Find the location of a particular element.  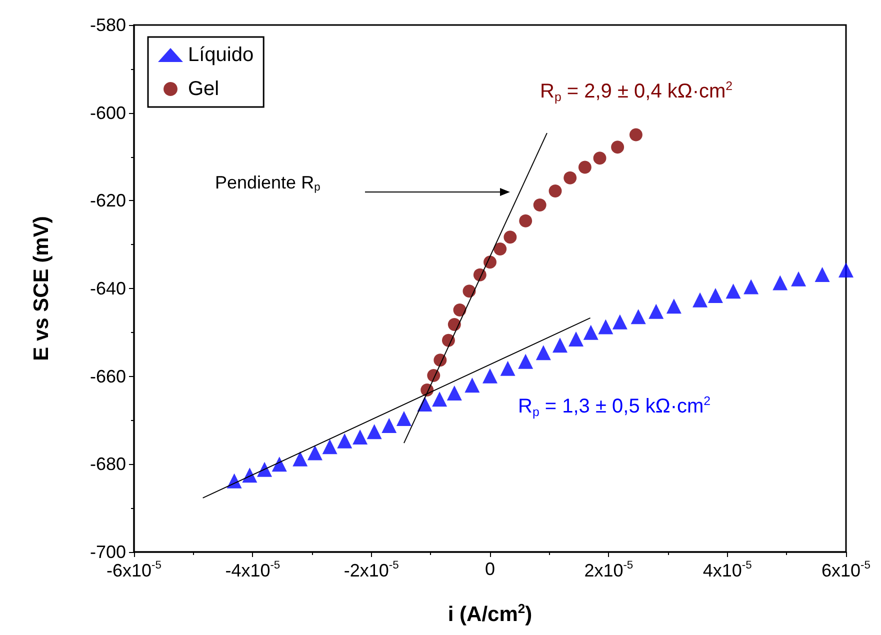

y-axis-title: E vs SCE (mV) is located at coordinates (41, 288).